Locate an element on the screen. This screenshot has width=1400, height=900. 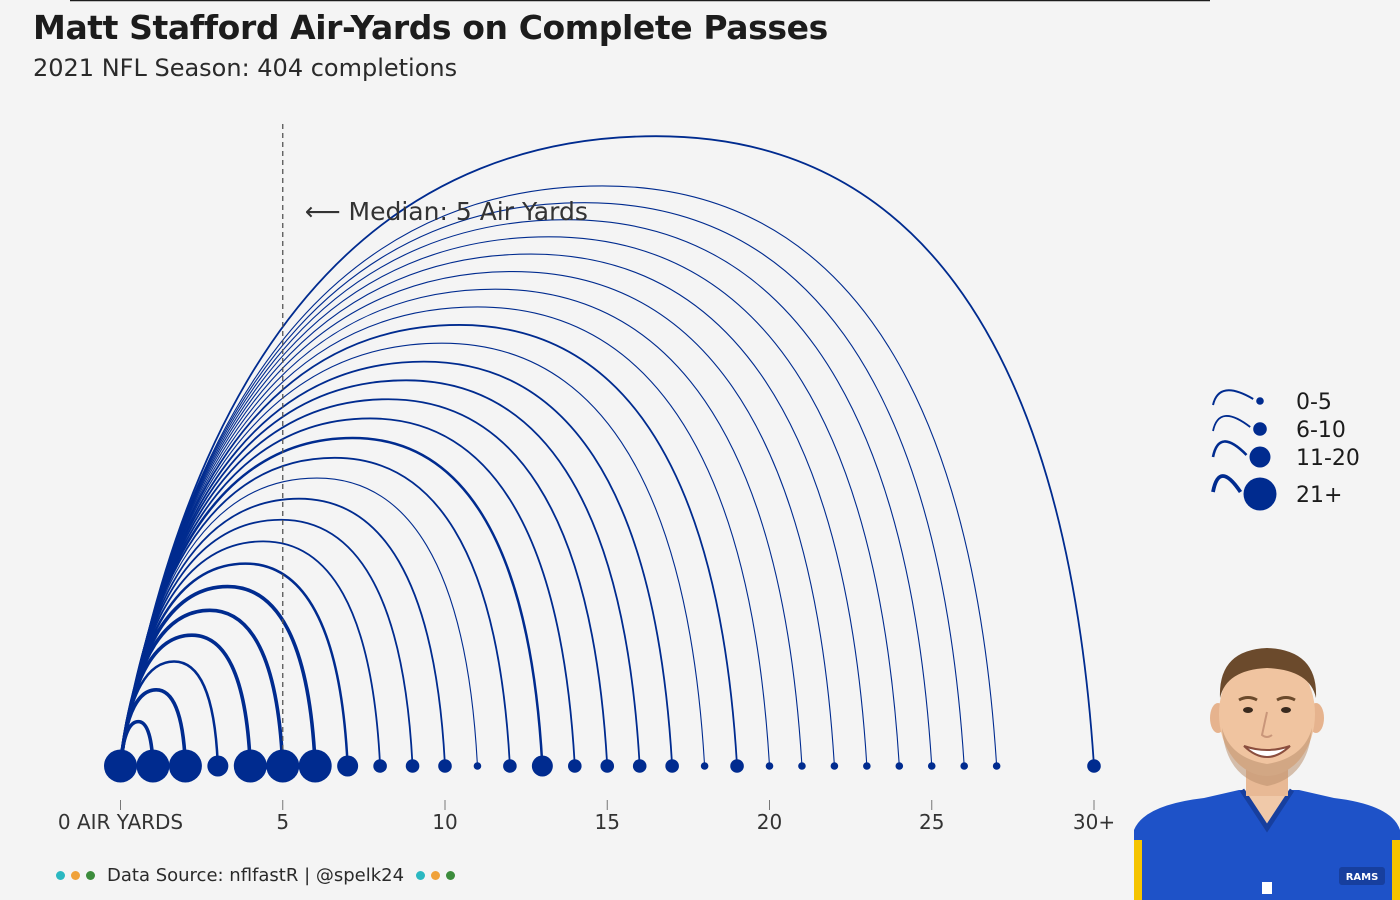
point-20-yards is located at coordinates (769, 766).